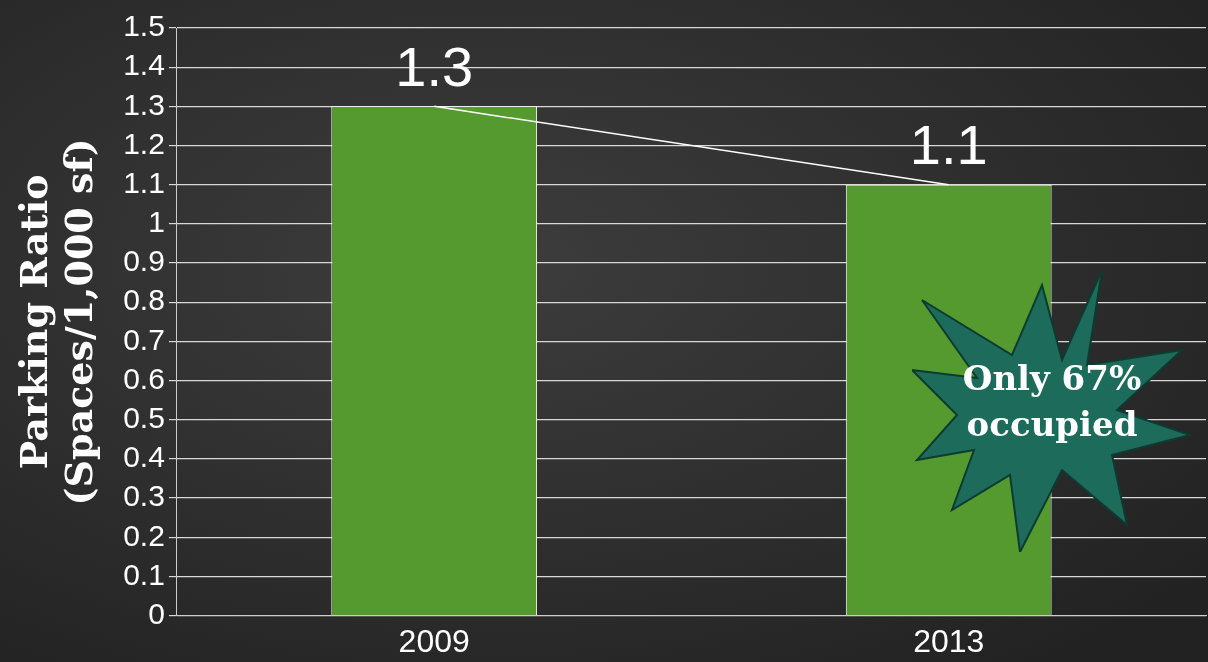 Image resolution: width=1208 pixels, height=662 pixels. What do you see at coordinates (144, 457) in the screenshot?
I see `y-tick-label: 0.4` at bounding box center [144, 457].